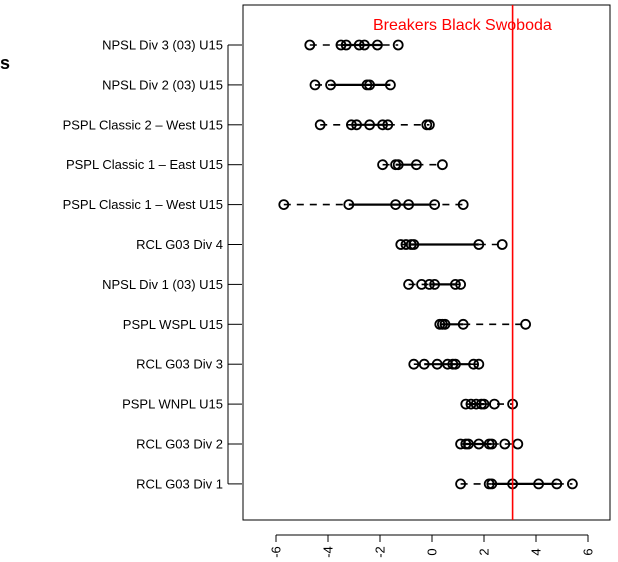 This screenshot has width=618, height=562. I want to click on reference-label: Breakers Black Swoboda, so click(462, 25).